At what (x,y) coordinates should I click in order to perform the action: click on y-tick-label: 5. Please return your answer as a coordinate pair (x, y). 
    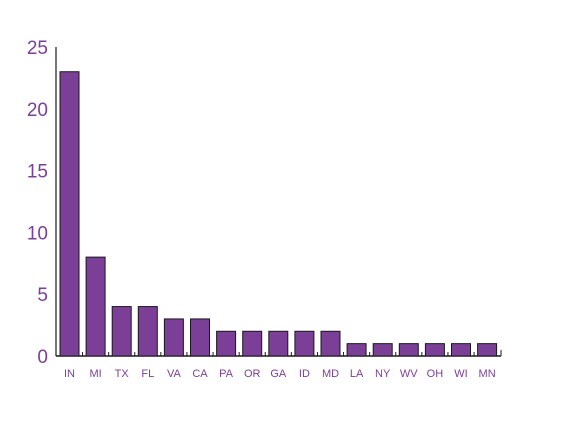
    Looking at the image, I should click on (42, 295).